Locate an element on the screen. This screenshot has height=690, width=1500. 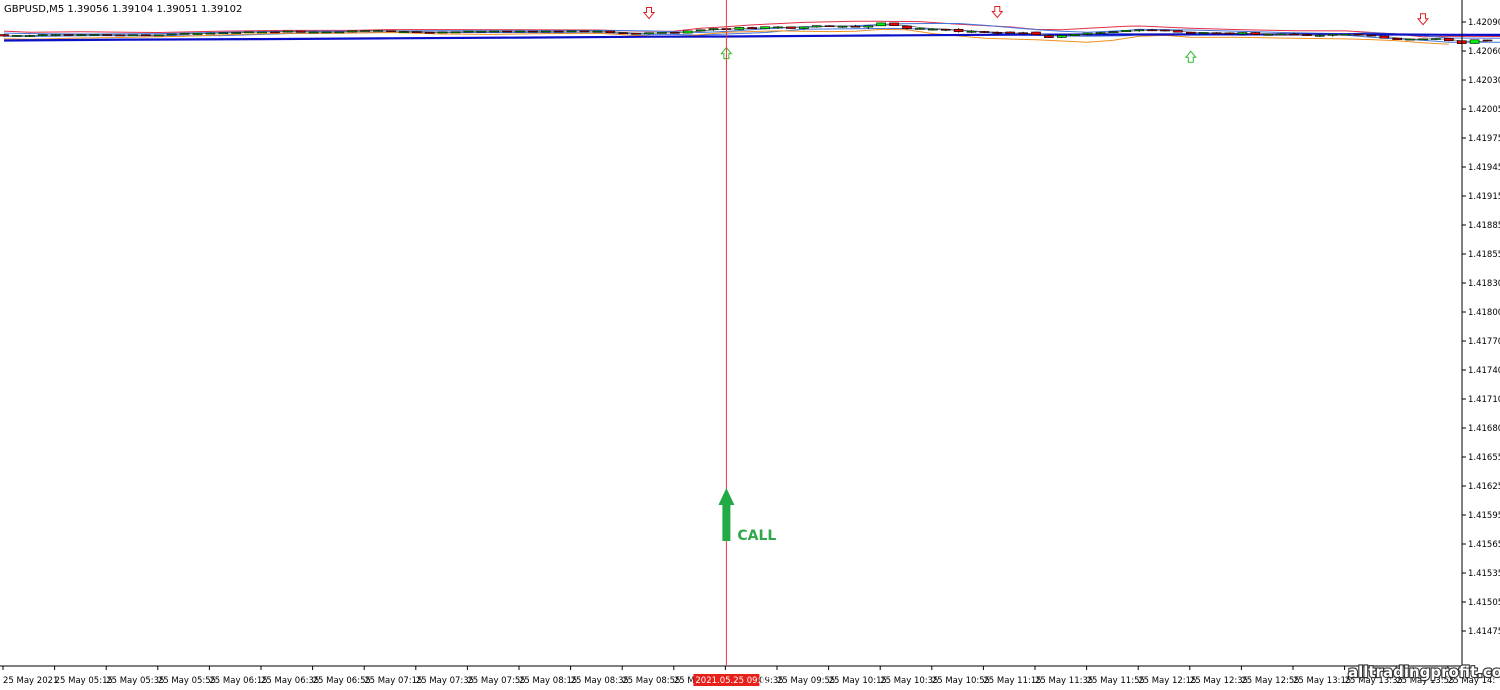
price-tick-label: 1.41915 is located at coordinates (1484, 197).